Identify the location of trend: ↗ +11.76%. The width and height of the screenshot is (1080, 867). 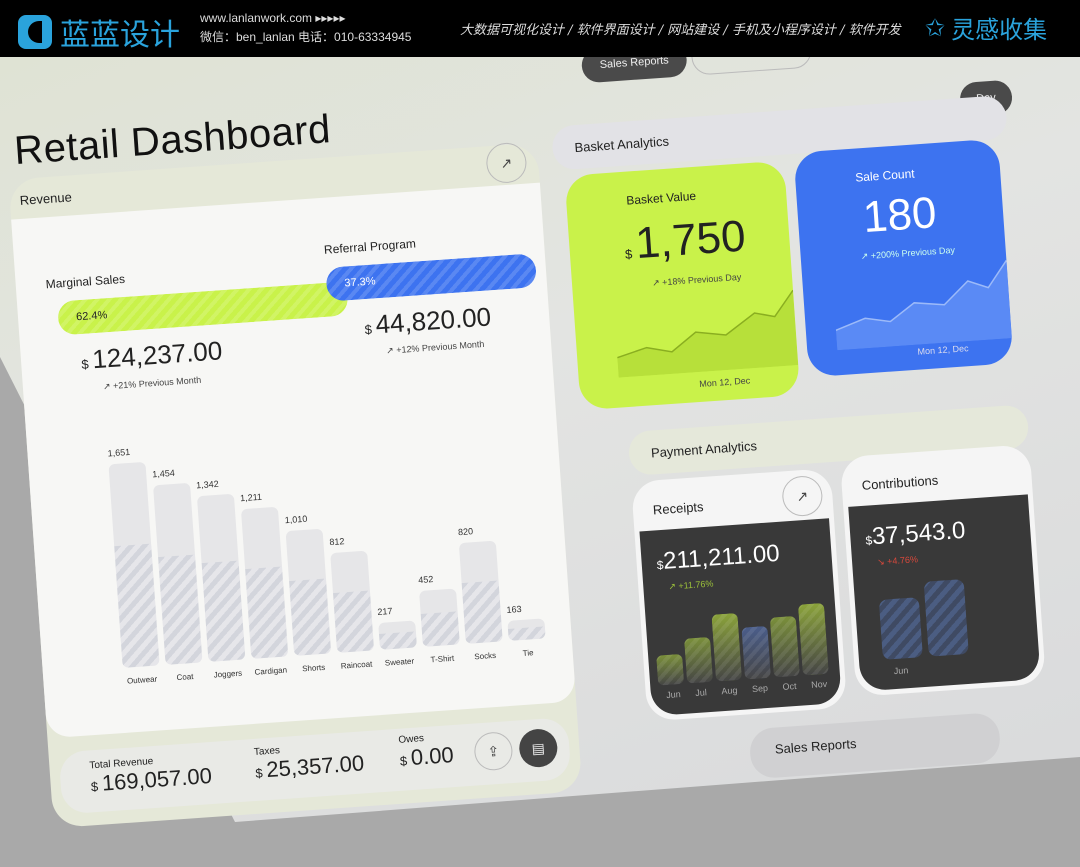
(691, 585).